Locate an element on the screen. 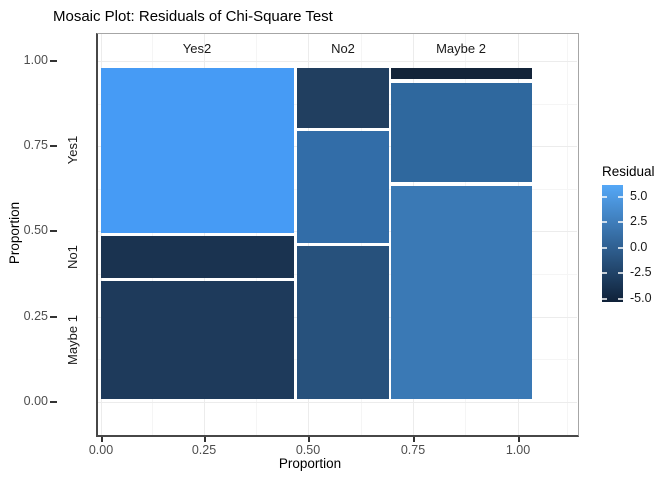 The height and width of the screenshot is (480, 672). x-tick-label: 0.00 is located at coordinates (101, 450).